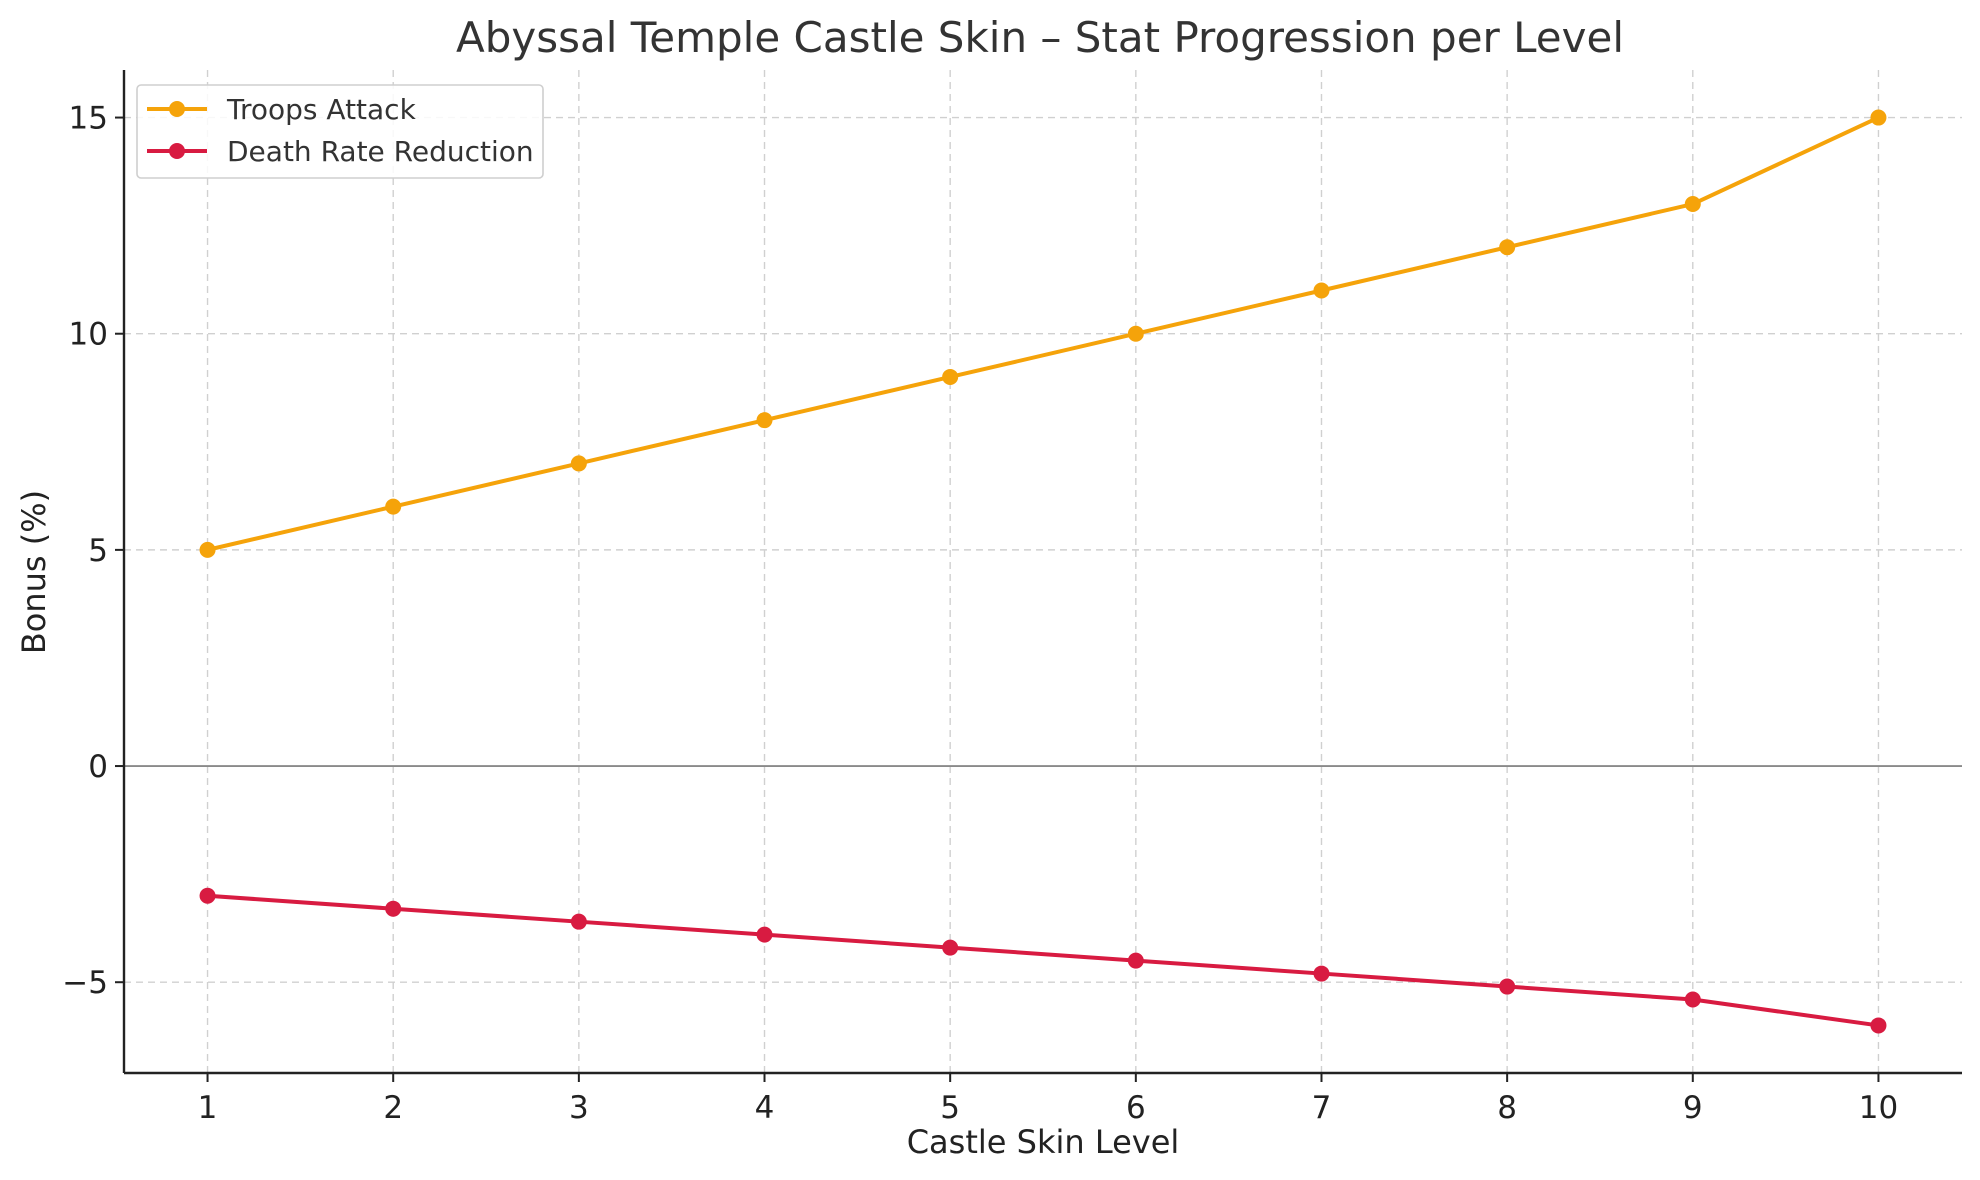  Describe the element at coordinates (1043, 960) in the screenshot. I see `death-rate-reduction-line` at that location.